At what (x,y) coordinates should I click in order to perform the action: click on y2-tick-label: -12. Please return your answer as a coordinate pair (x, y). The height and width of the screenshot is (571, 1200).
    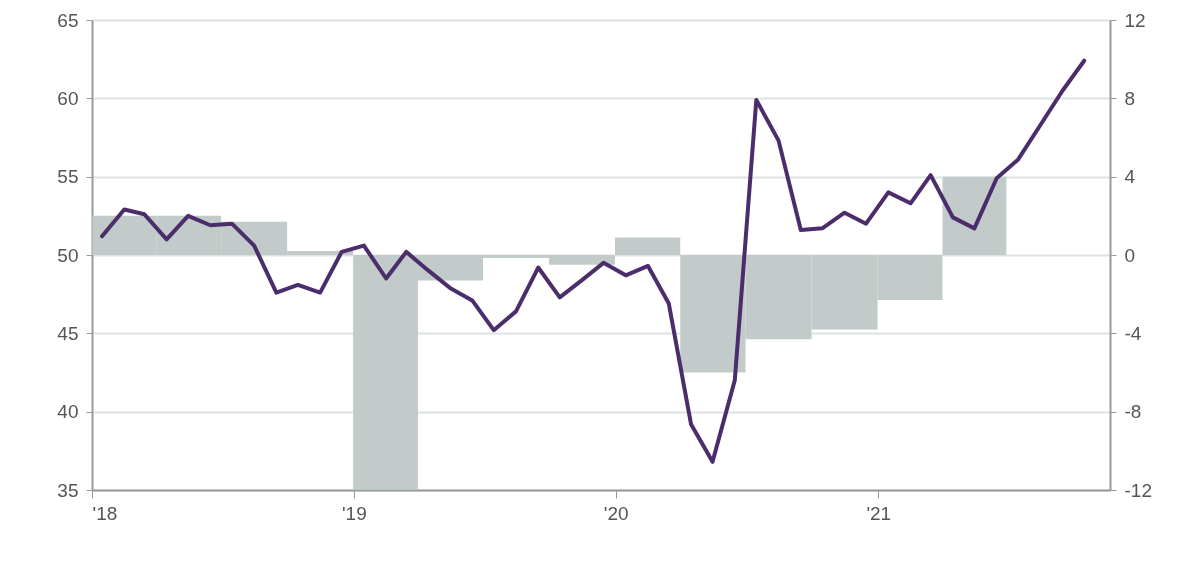
    Looking at the image, I should click on (1138, 490).